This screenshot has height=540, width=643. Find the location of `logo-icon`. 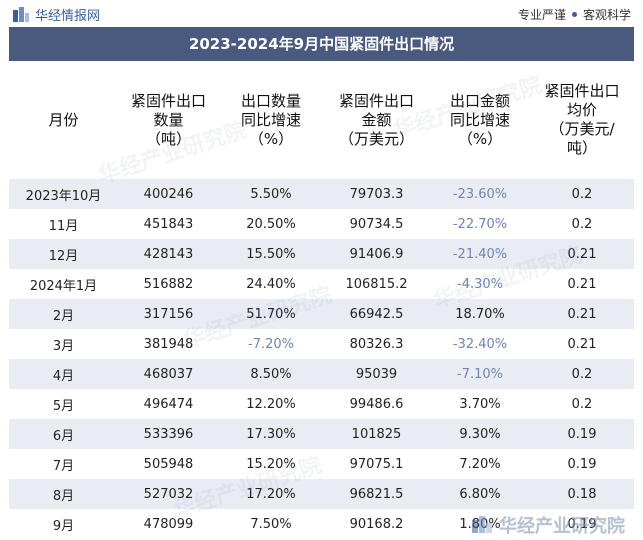

logo-icon is located at coordinates (21, 14).